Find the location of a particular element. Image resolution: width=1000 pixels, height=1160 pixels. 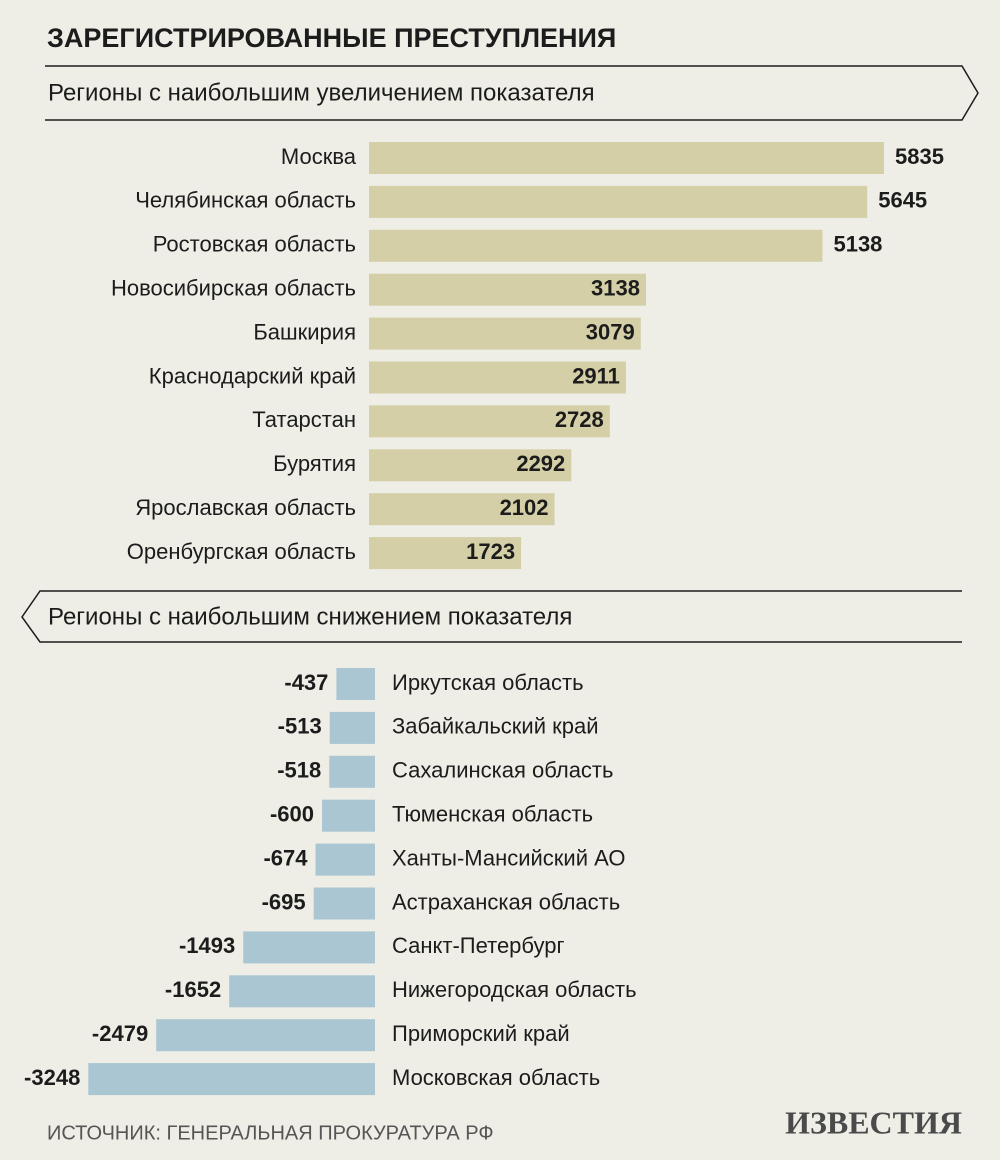

category-label: Забайкальский край is located at coordinates (495, 726).